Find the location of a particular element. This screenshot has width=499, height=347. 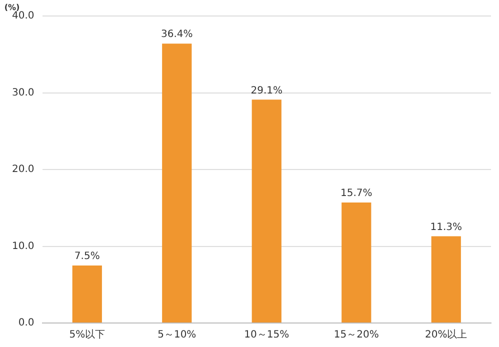

x-tick-label: 15～20% is located at coordinates (356, 335).